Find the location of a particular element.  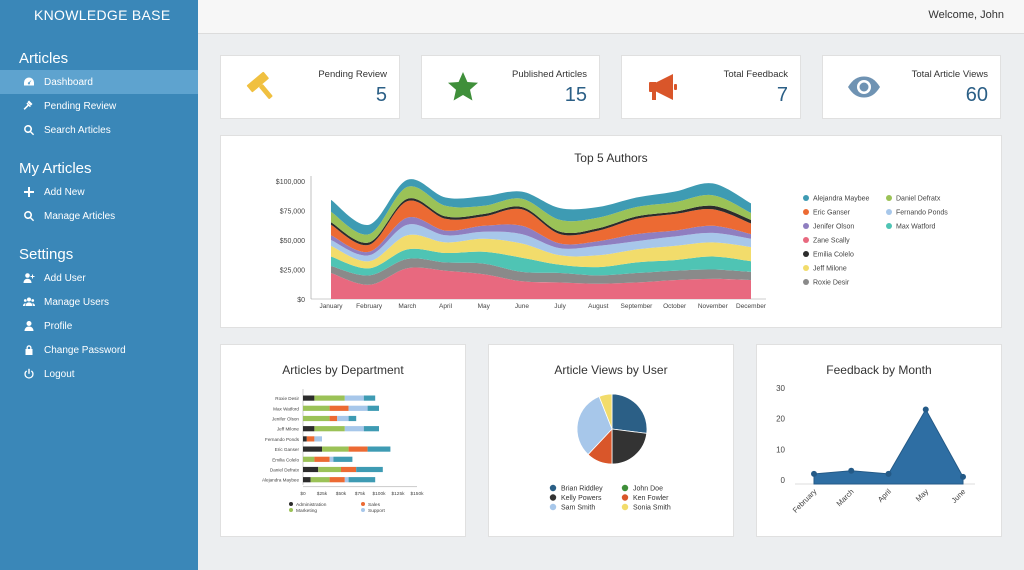

stat-card-total-article-views: Total Article Views 60 is located at coordinates (911, 87).